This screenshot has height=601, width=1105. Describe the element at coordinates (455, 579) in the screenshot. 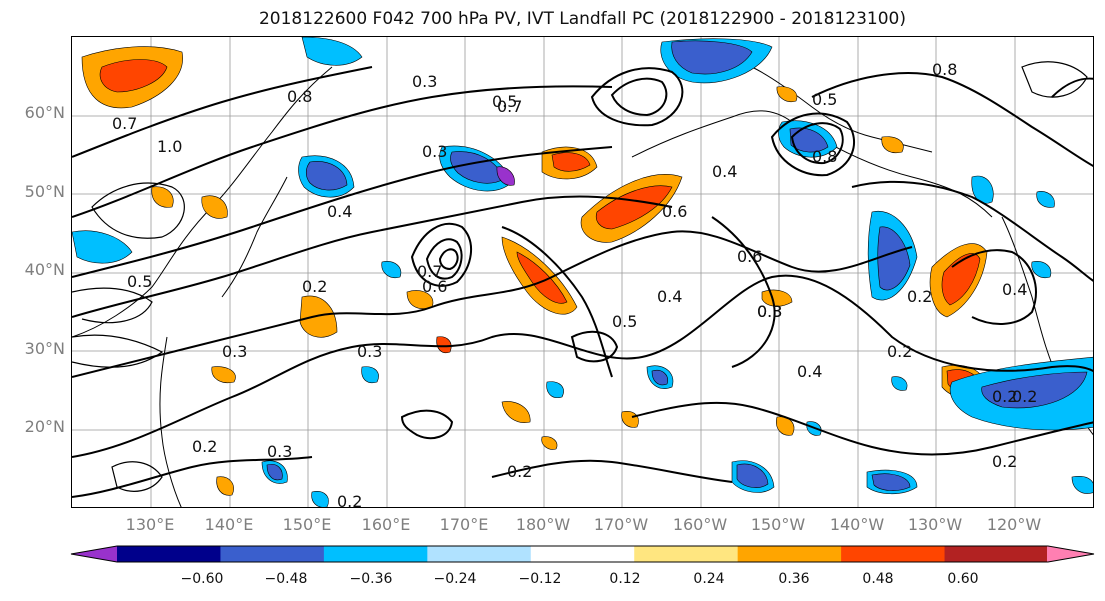

I see `colorbar-tick: −0.24` at that location.